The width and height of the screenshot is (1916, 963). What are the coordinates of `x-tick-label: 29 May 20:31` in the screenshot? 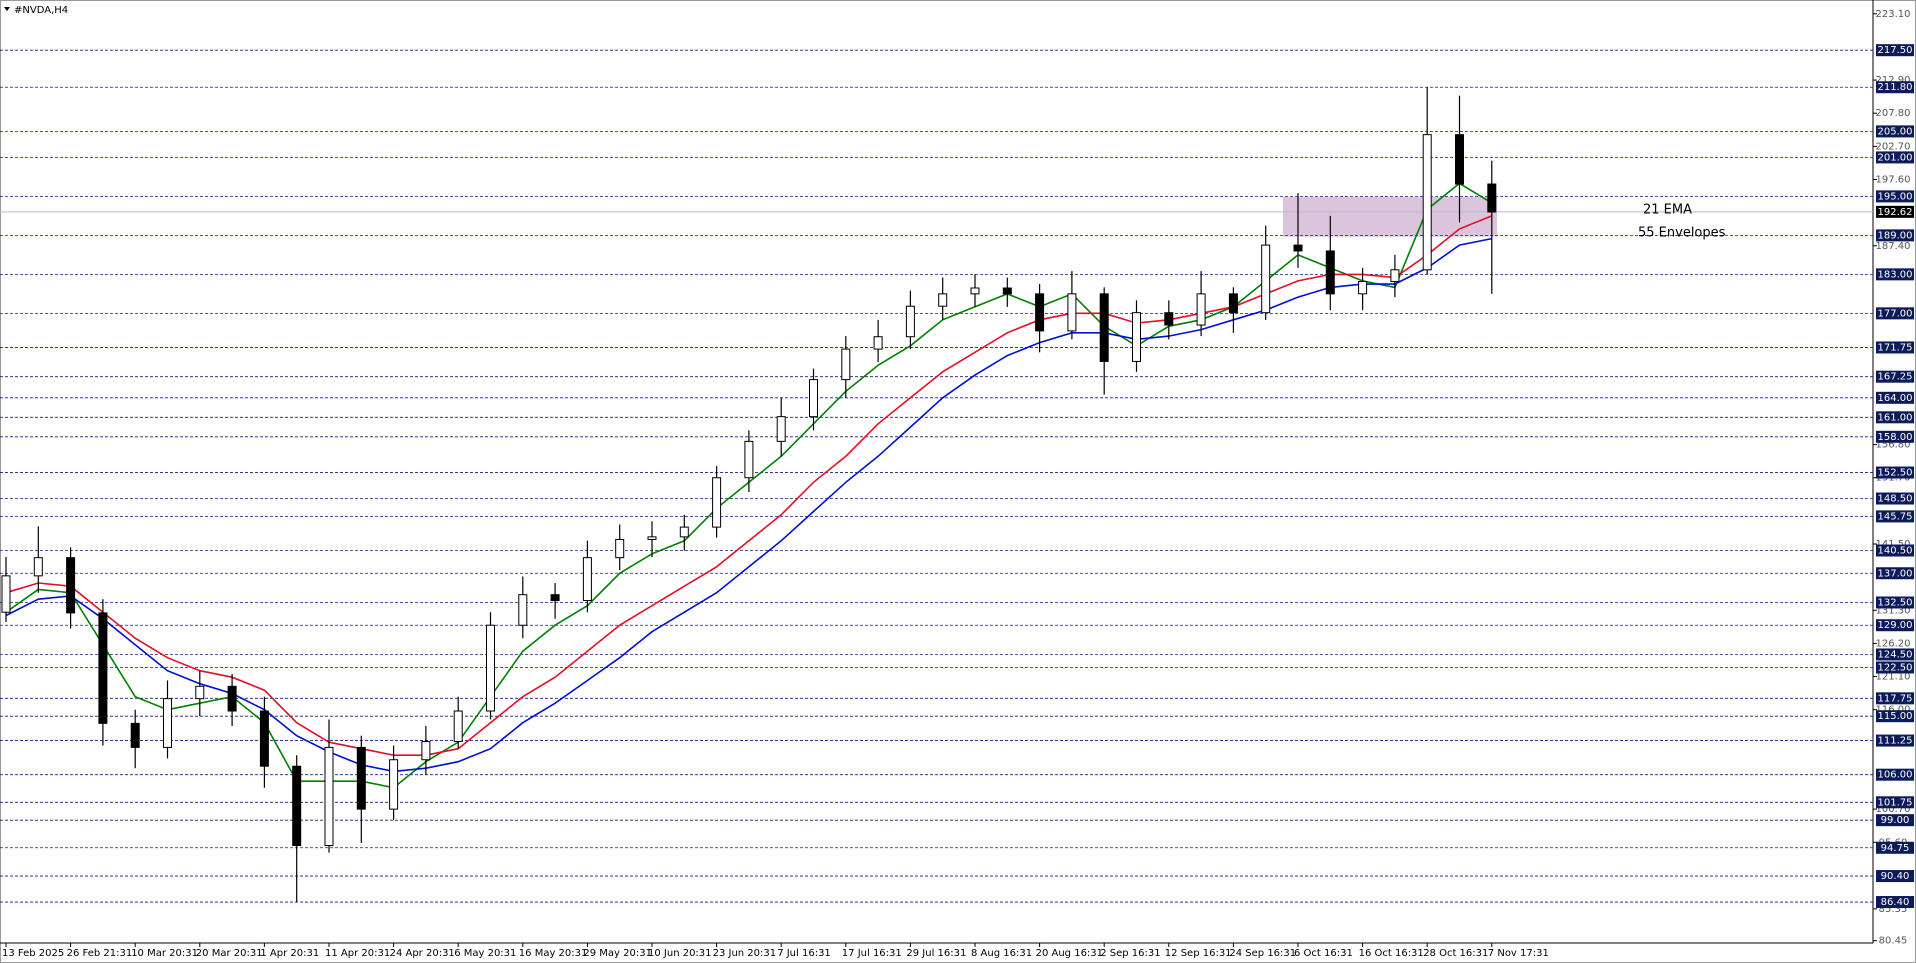 It's located at (617, 953).